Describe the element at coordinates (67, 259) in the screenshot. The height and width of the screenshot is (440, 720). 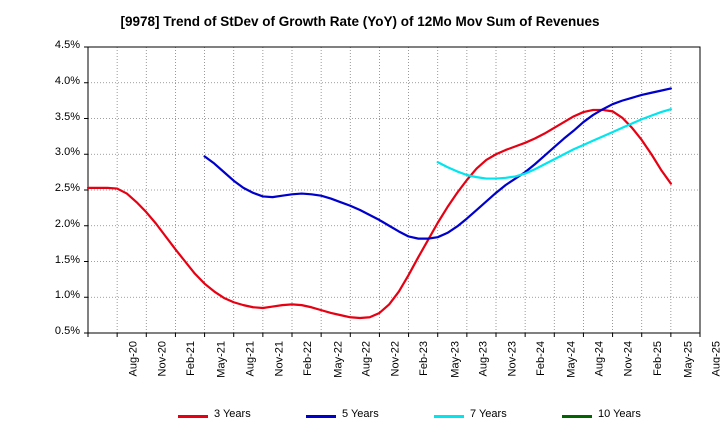
I see `y-axis-tick-label: 1.5%` at that location.